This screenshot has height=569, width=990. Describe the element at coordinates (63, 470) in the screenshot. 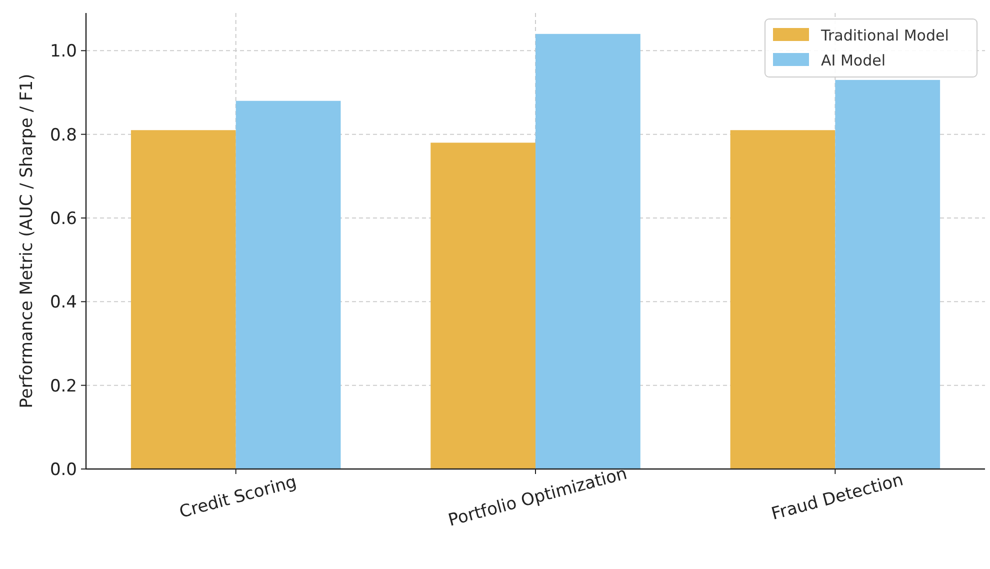

I see `y-tick-label: 0.0` at that location.